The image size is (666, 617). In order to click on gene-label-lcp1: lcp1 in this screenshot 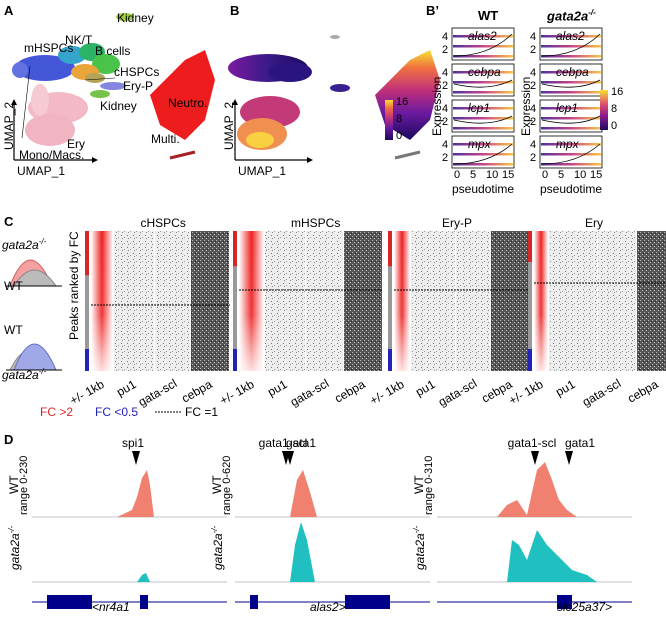, I will do `click(479, 108)`.